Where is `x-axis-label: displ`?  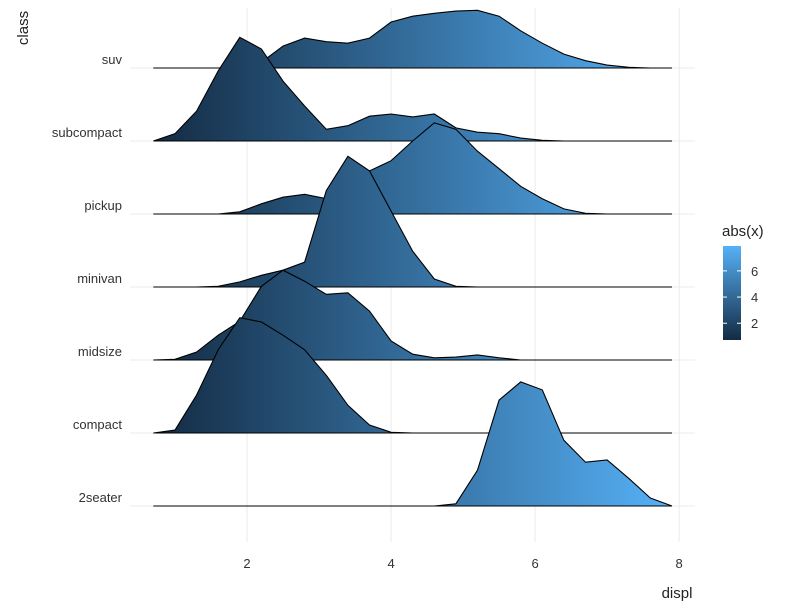
x-axis-label: displ is located at coordinates (677, 593).